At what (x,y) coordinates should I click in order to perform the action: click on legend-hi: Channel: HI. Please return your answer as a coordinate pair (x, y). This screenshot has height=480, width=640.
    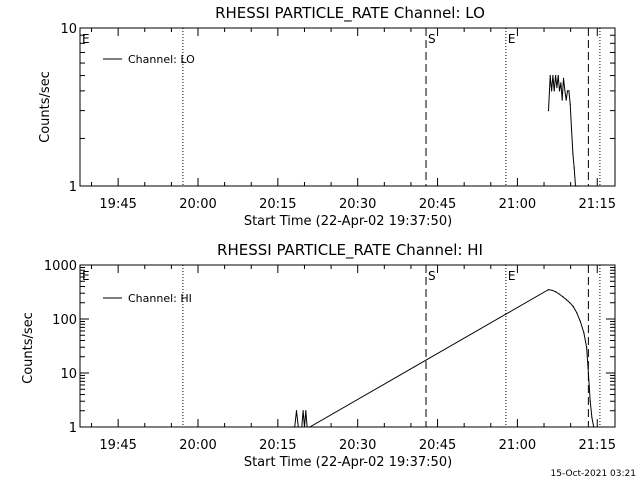
    Looking at the image, I should click on (147, 298).